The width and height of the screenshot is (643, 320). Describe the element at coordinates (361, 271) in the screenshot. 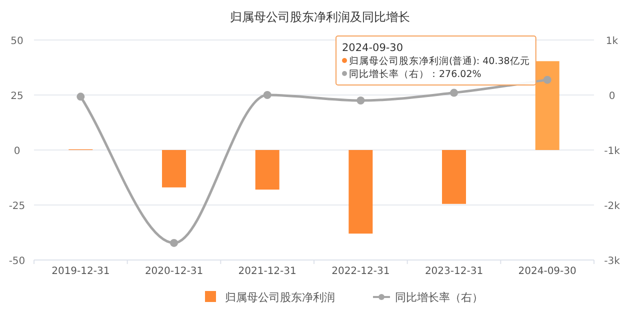

I see `x-tick-label: 2022-12-31` at that location.